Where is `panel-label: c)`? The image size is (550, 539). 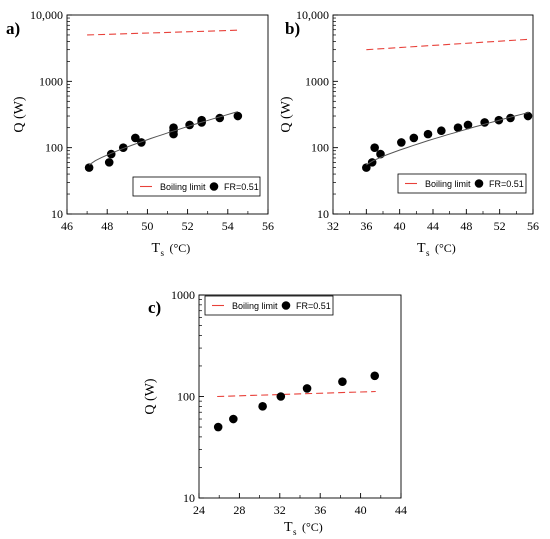 panel-label: c) is located at coordinates (154, 307).